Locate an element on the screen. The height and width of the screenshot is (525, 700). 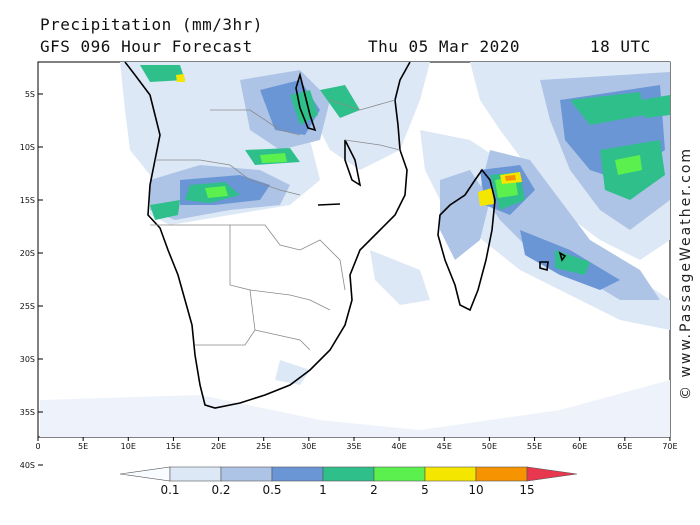
map-title: Precipitation (mm/3hr) is located at coordinates (151, 24).